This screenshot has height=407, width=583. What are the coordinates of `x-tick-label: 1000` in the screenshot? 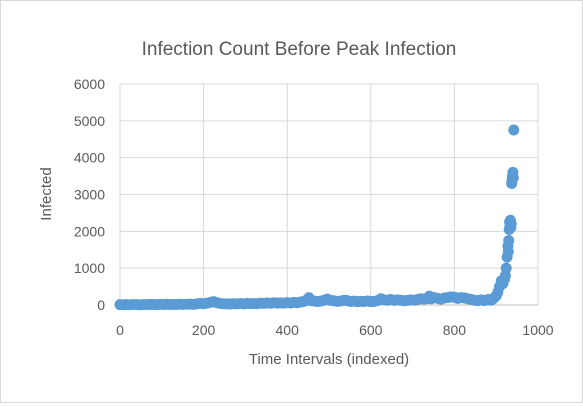 It's located at (537, 330).